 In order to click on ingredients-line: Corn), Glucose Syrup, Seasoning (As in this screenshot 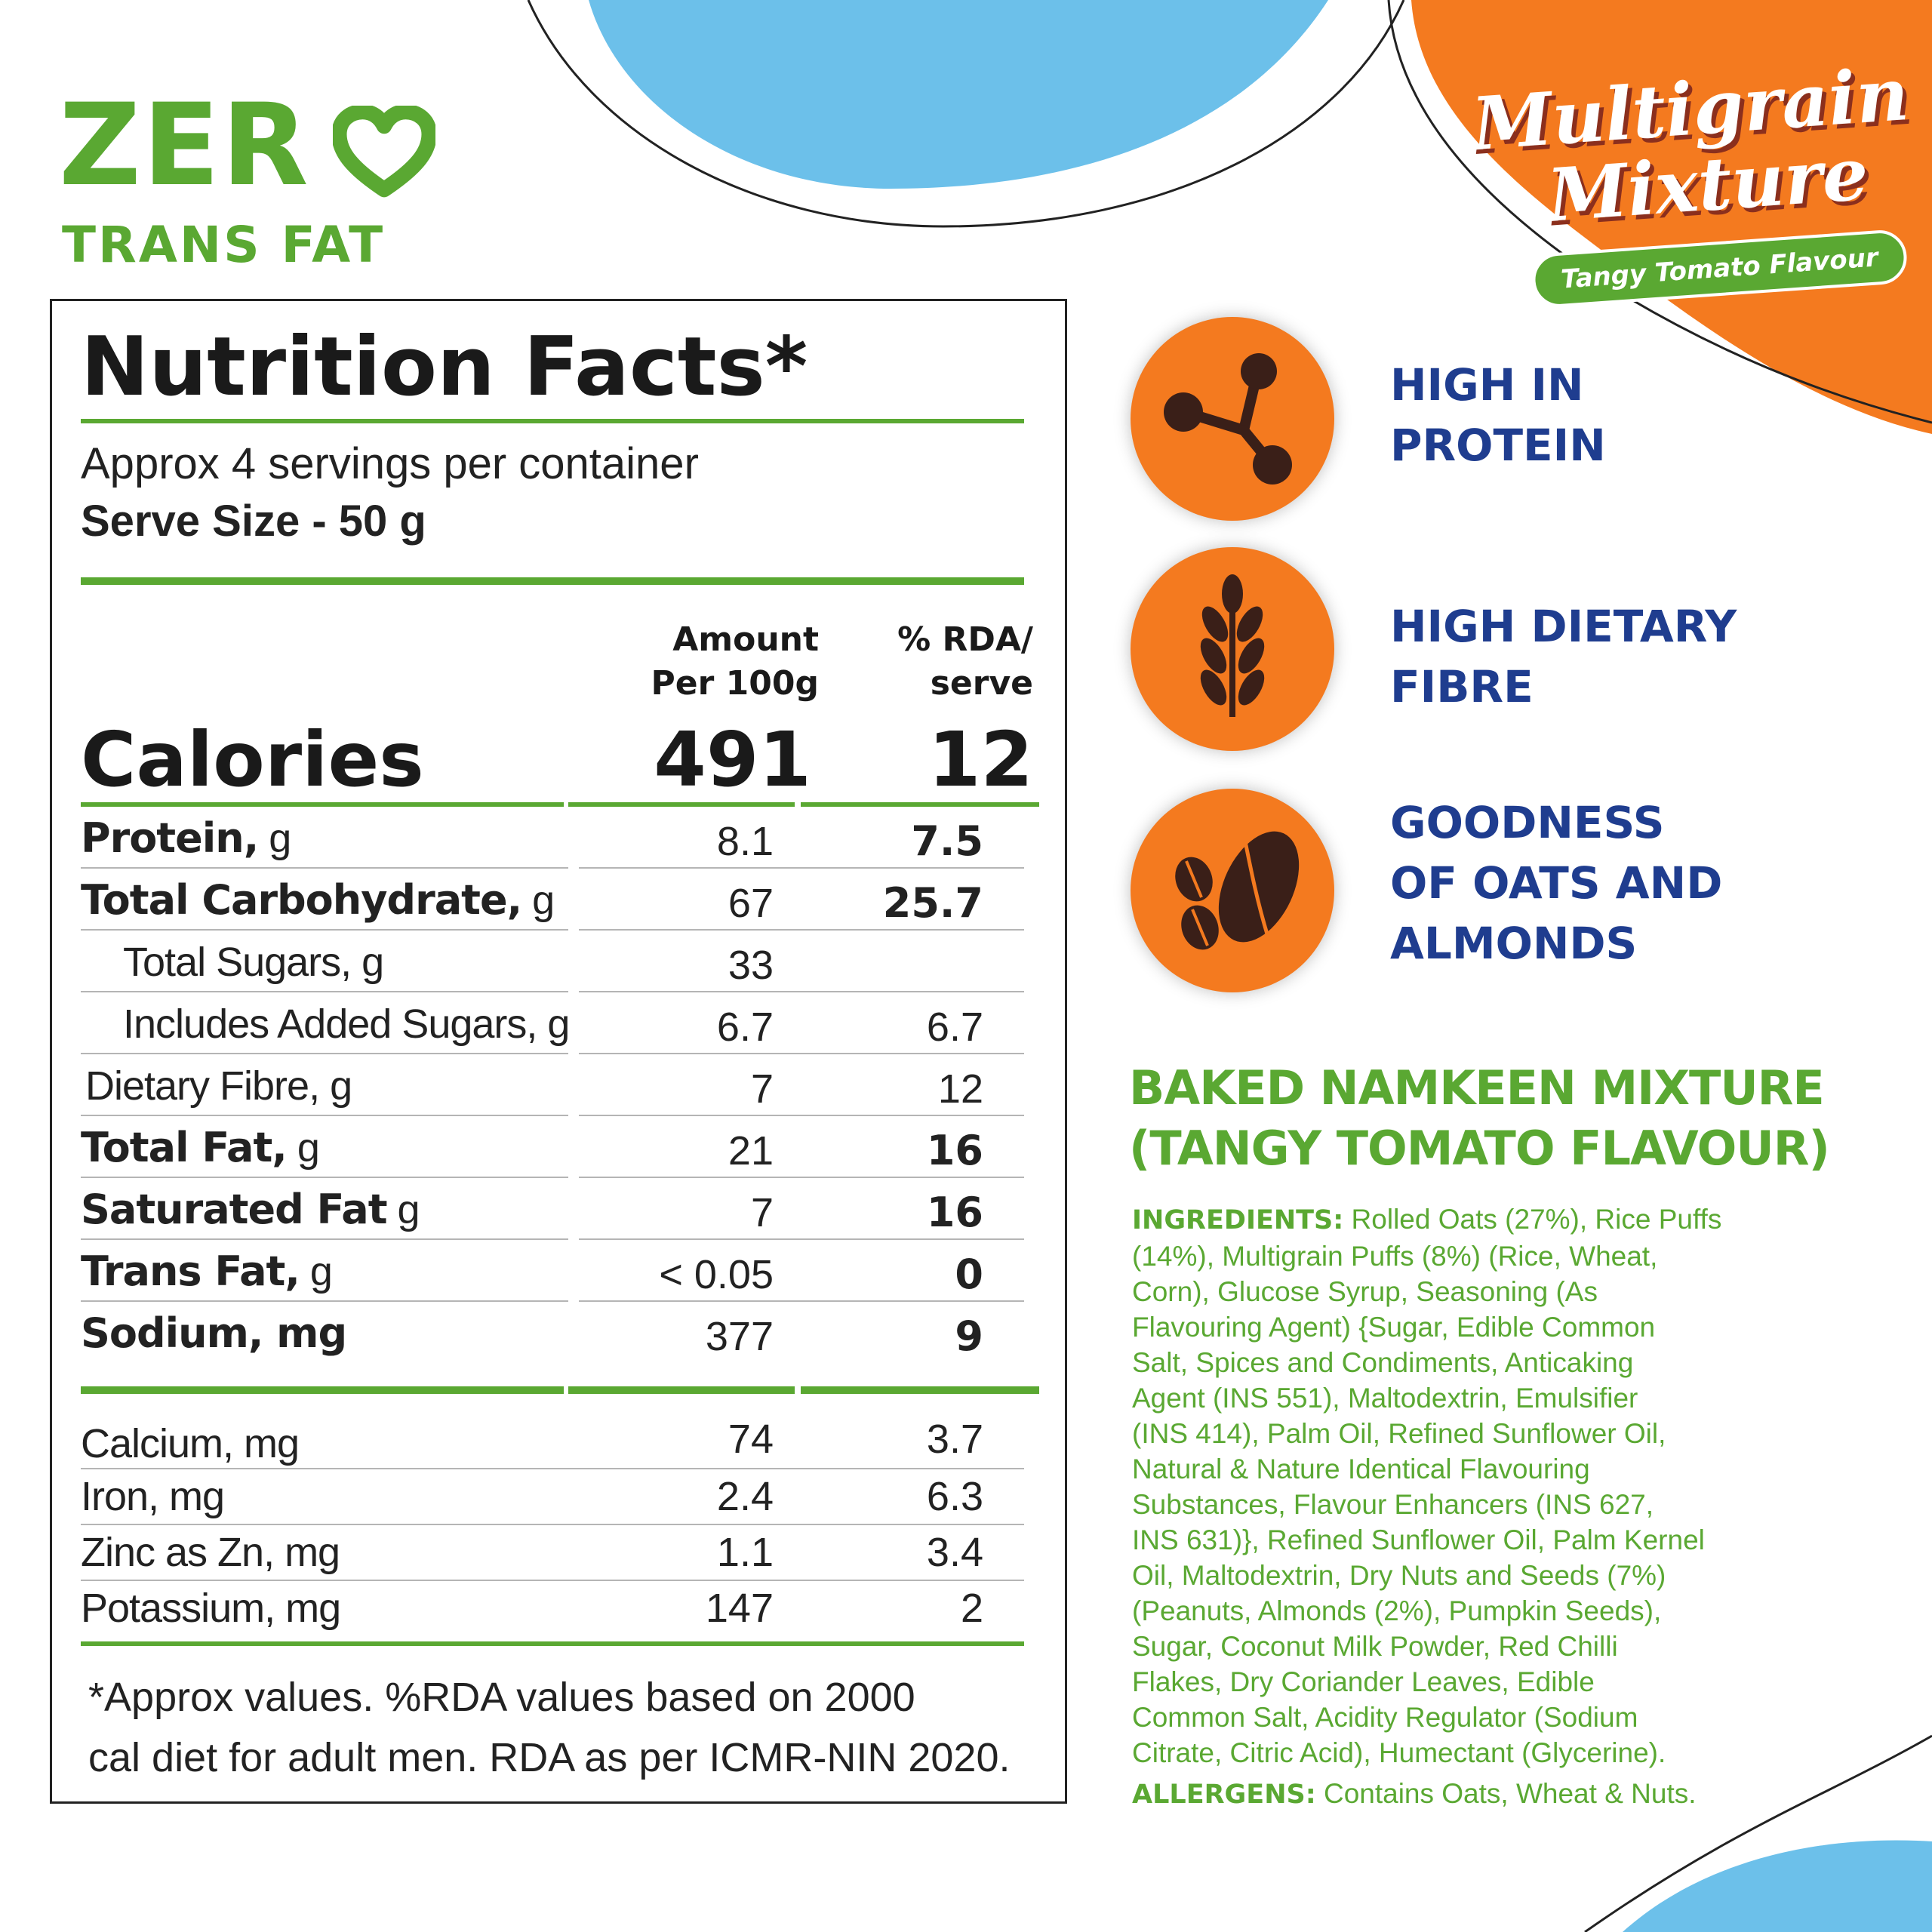, I will do `click(1365, 1291)`.